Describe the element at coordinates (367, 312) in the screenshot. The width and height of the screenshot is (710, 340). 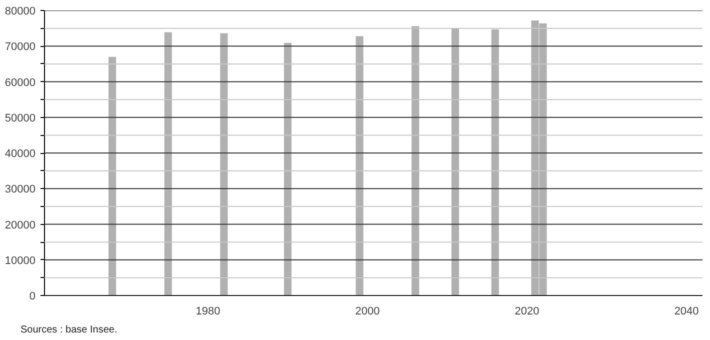
I see `x-tick-label: 2000` at that location.